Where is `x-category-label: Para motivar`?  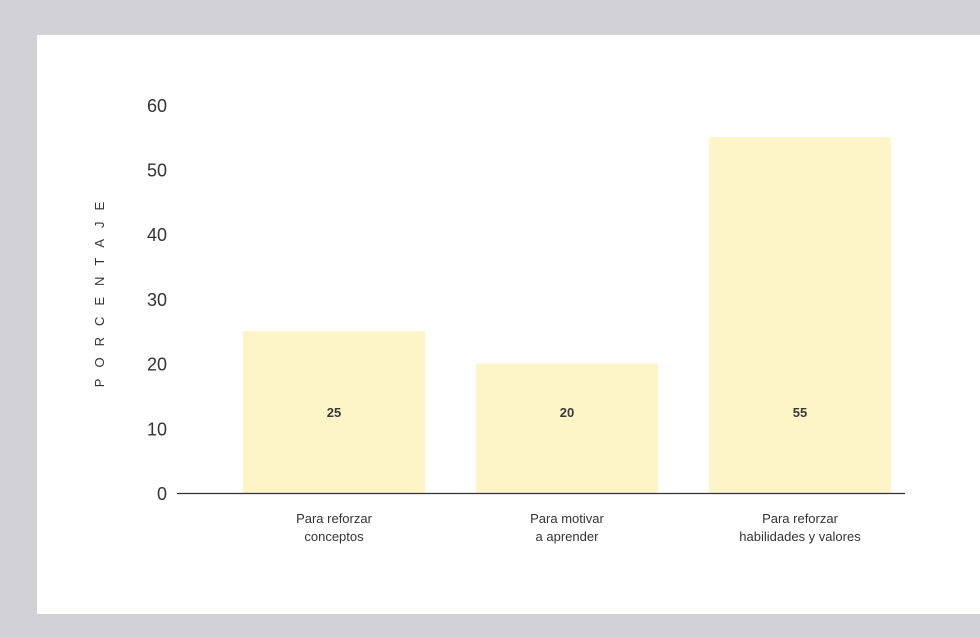 x-category-label: Para motivar is located at coordinates (567, 518).